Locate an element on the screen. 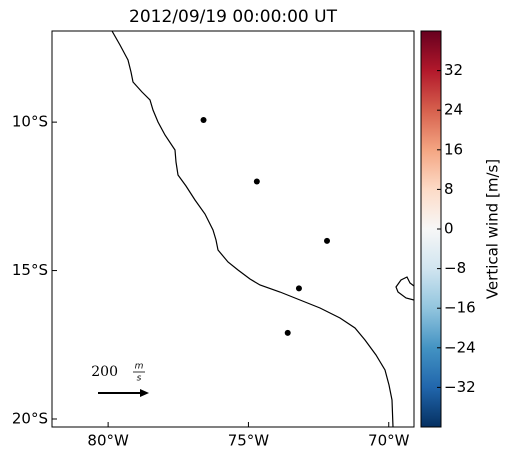 This screenshot has width=511, height=459. colorbar-tick-label: 16 is located at coordinates (453, 149).